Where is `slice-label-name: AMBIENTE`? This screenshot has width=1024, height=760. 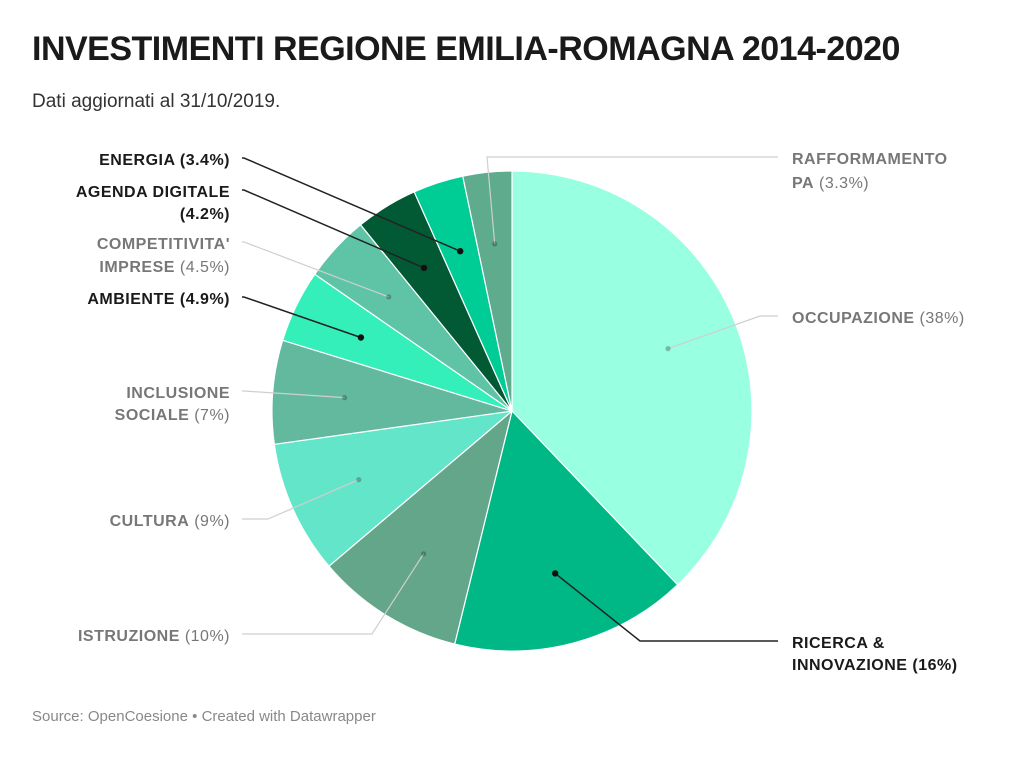 slice-label-name: AMBIENTE is located at coordinates (131, 299).